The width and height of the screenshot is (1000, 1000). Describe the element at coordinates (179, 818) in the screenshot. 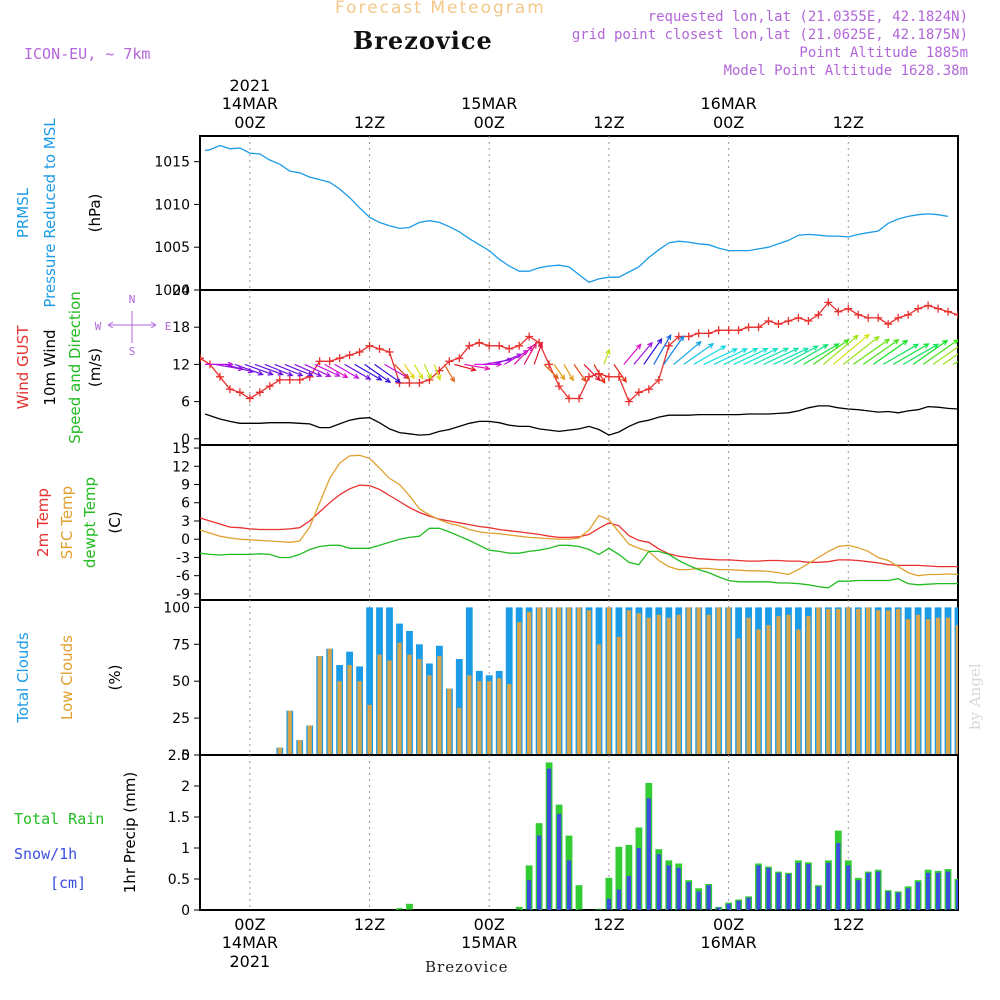

I see `precip-ytick-label: 1.5` at that location.